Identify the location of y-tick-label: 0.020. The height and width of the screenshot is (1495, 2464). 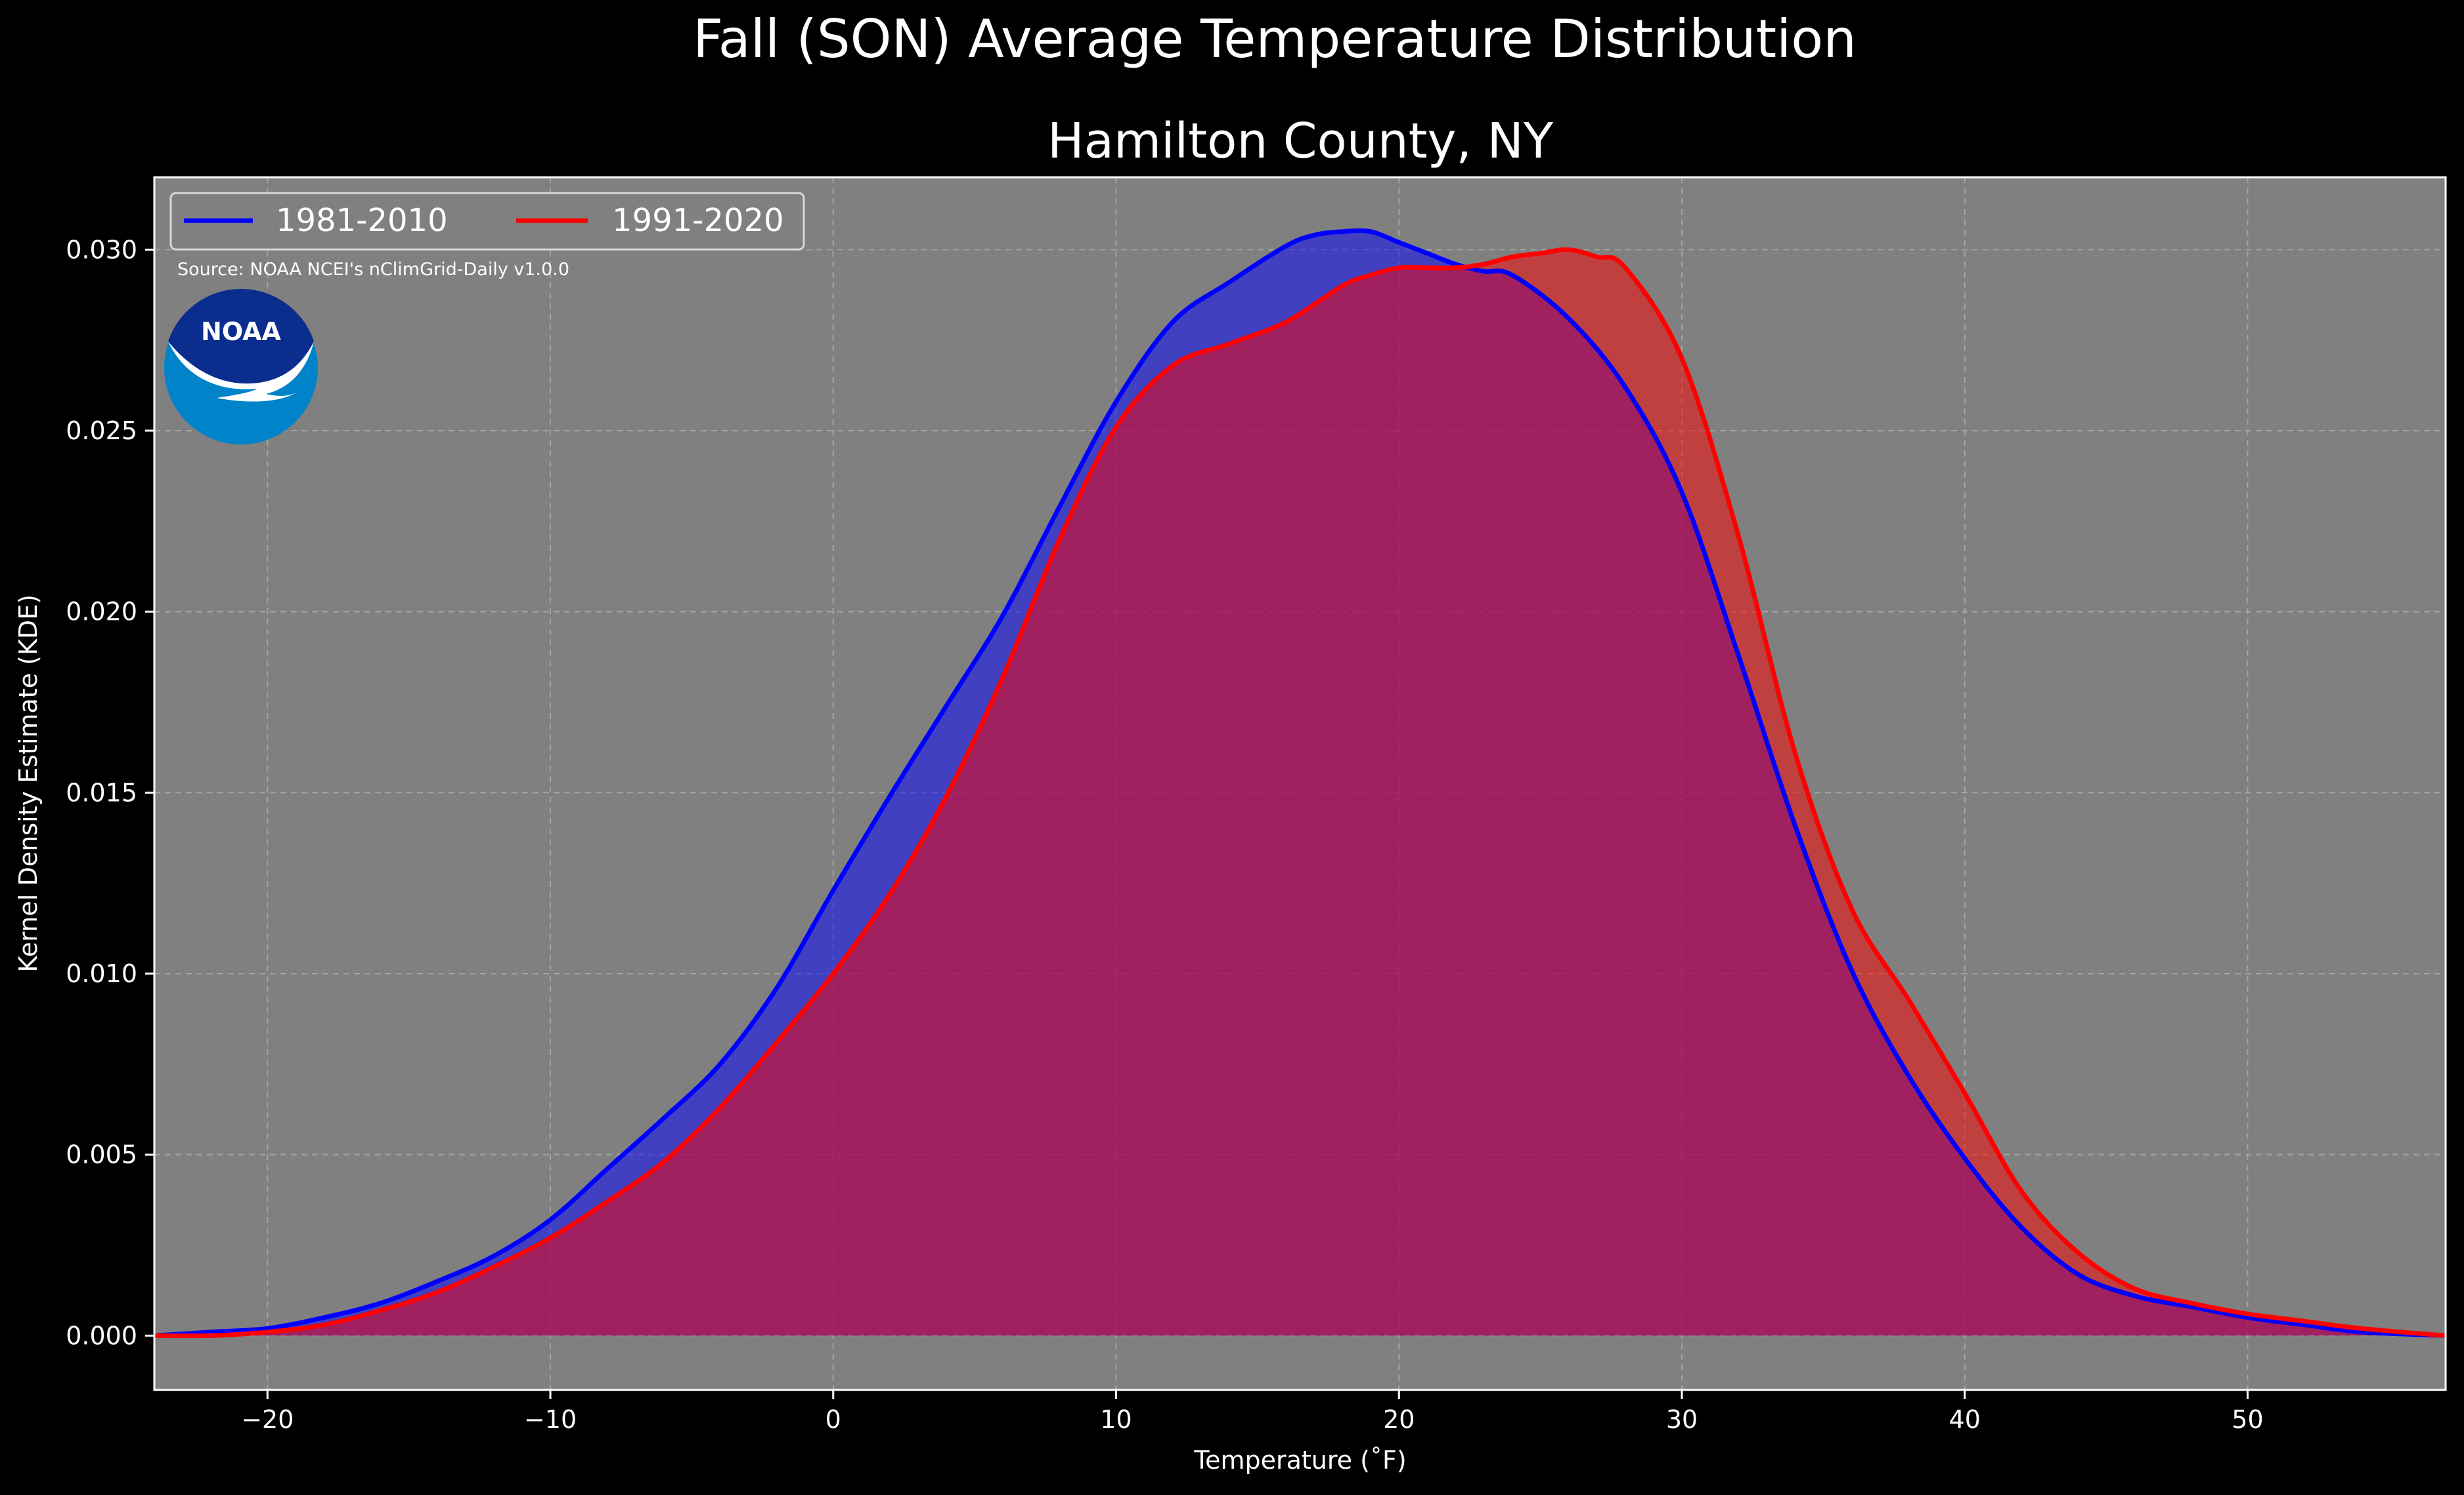
(101, 611).